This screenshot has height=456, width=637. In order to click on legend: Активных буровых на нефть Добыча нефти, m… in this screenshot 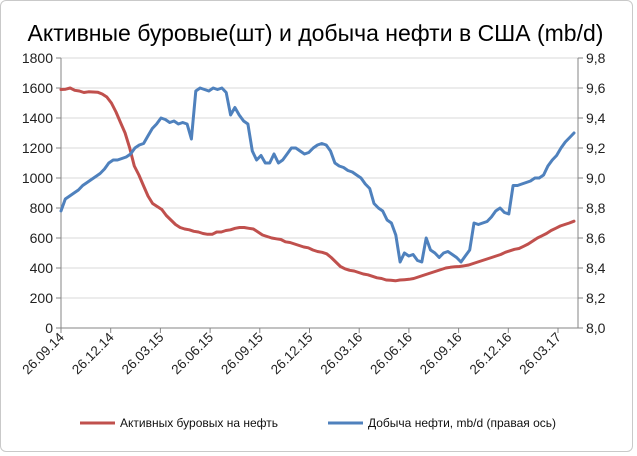, I will do `click(318, 423)`.